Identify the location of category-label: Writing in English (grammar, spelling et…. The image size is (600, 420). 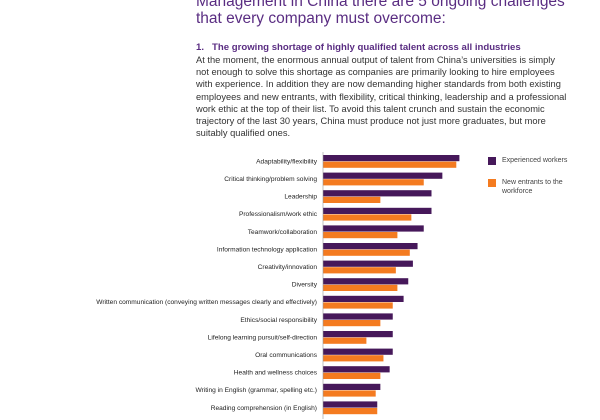
(256, 390).